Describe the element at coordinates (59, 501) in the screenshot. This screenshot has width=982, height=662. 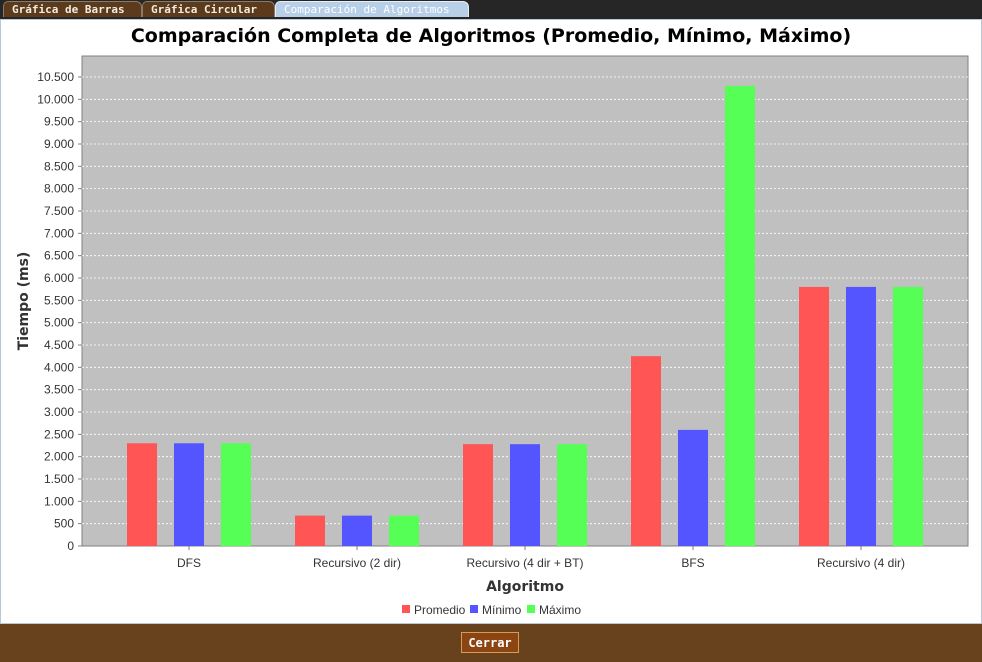
I see `y-tick-label: 1.000` at that location.